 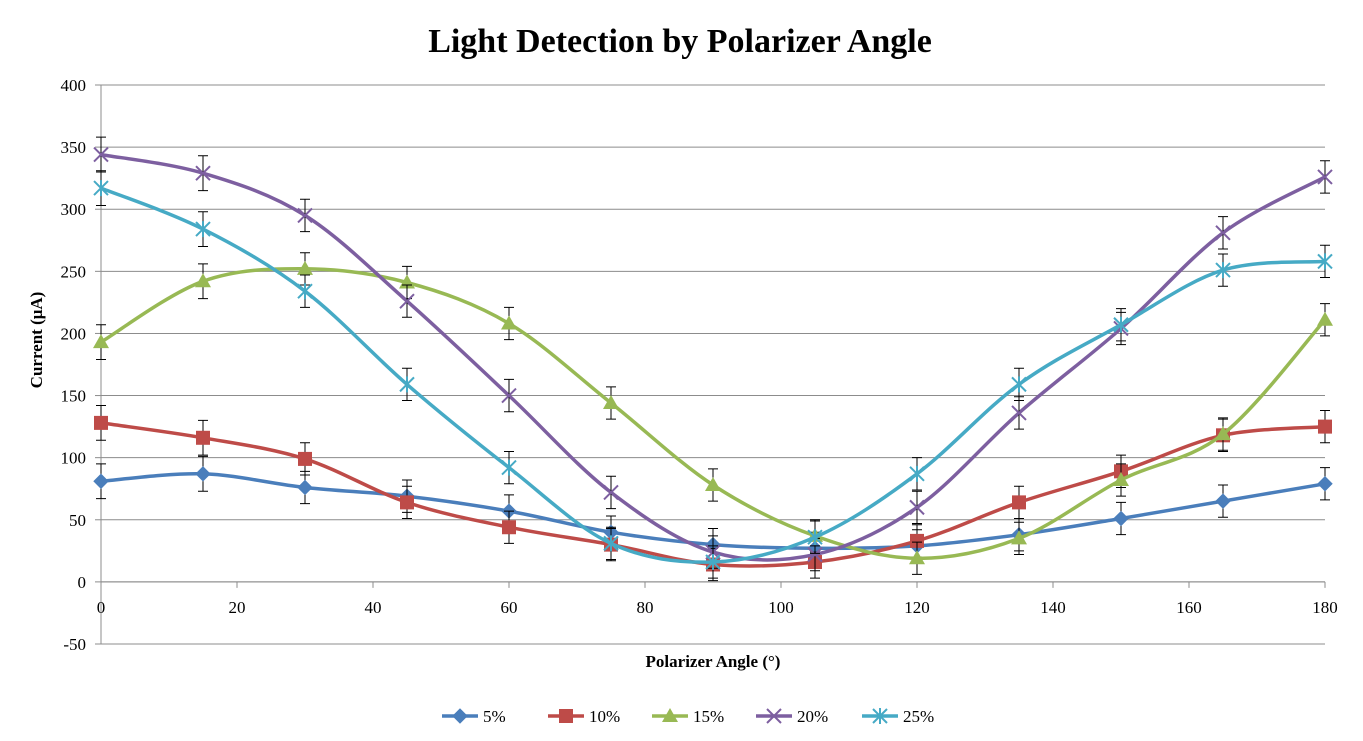 I want to click on y-tick-label: 150, so click(x=74, y=396).